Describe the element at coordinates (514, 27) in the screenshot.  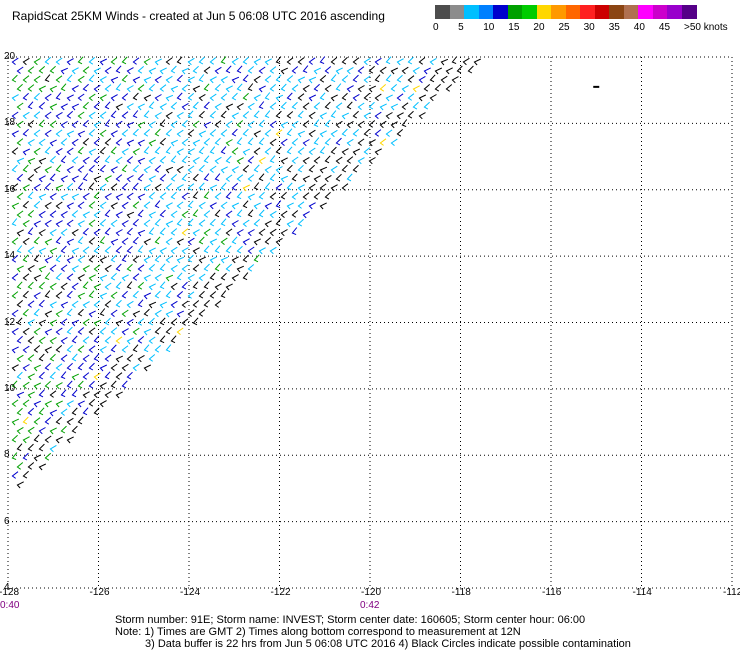
I see `colorbar-label: 15` at that location.